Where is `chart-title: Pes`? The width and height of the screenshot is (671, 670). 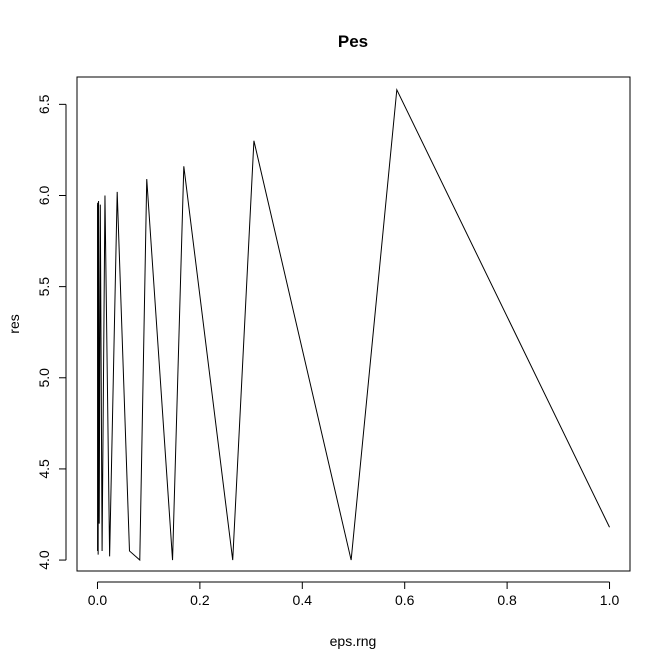 chart-title: Pes is located at coordinates (353, 41).